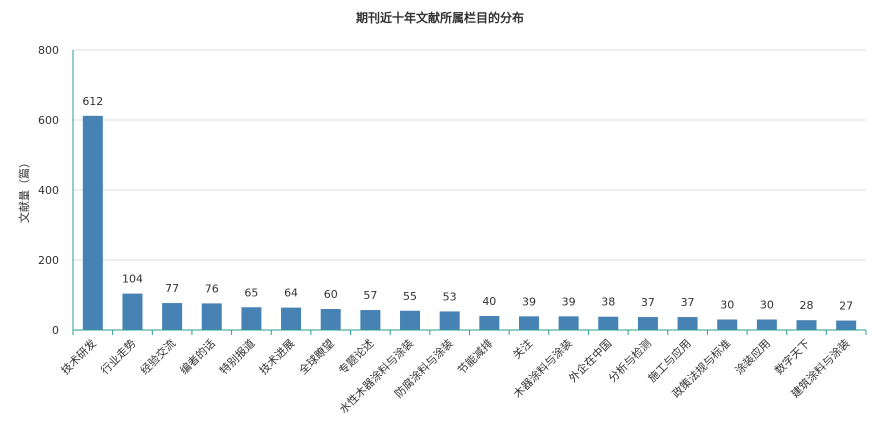 This screenshot has width=880, height=436. What do you see at coordinates (522, 348) in the screenshot?
I see `x-tick-label: 关注` at bounding box center [522, 348].